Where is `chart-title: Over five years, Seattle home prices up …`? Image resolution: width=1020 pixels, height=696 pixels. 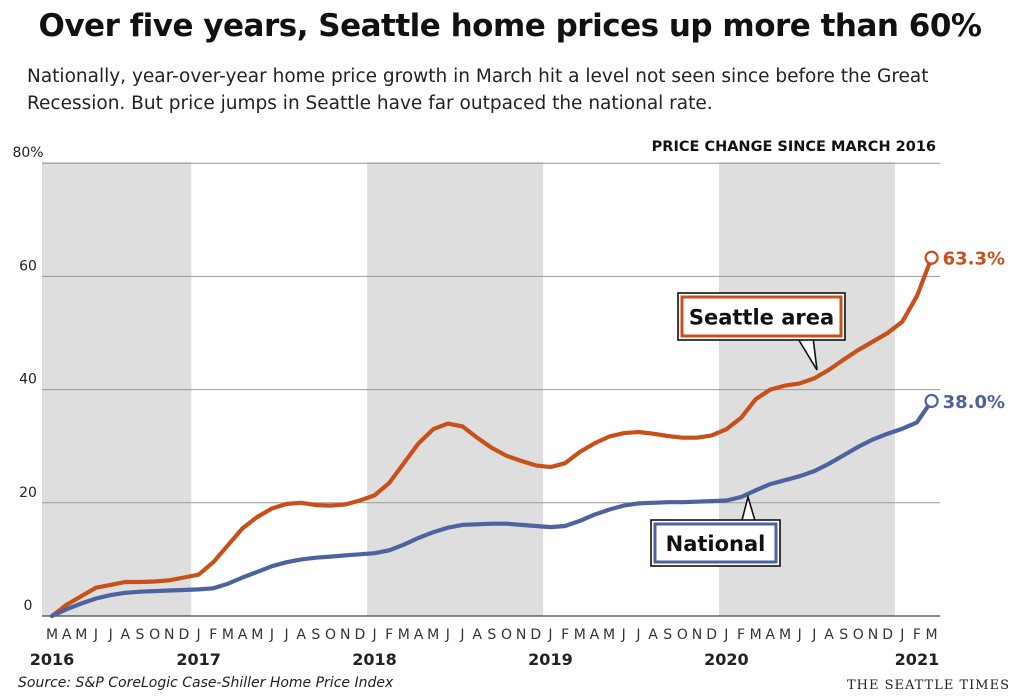
chart-title: Over five years, Seattle home prices up … is located at coordinates (510, 26).